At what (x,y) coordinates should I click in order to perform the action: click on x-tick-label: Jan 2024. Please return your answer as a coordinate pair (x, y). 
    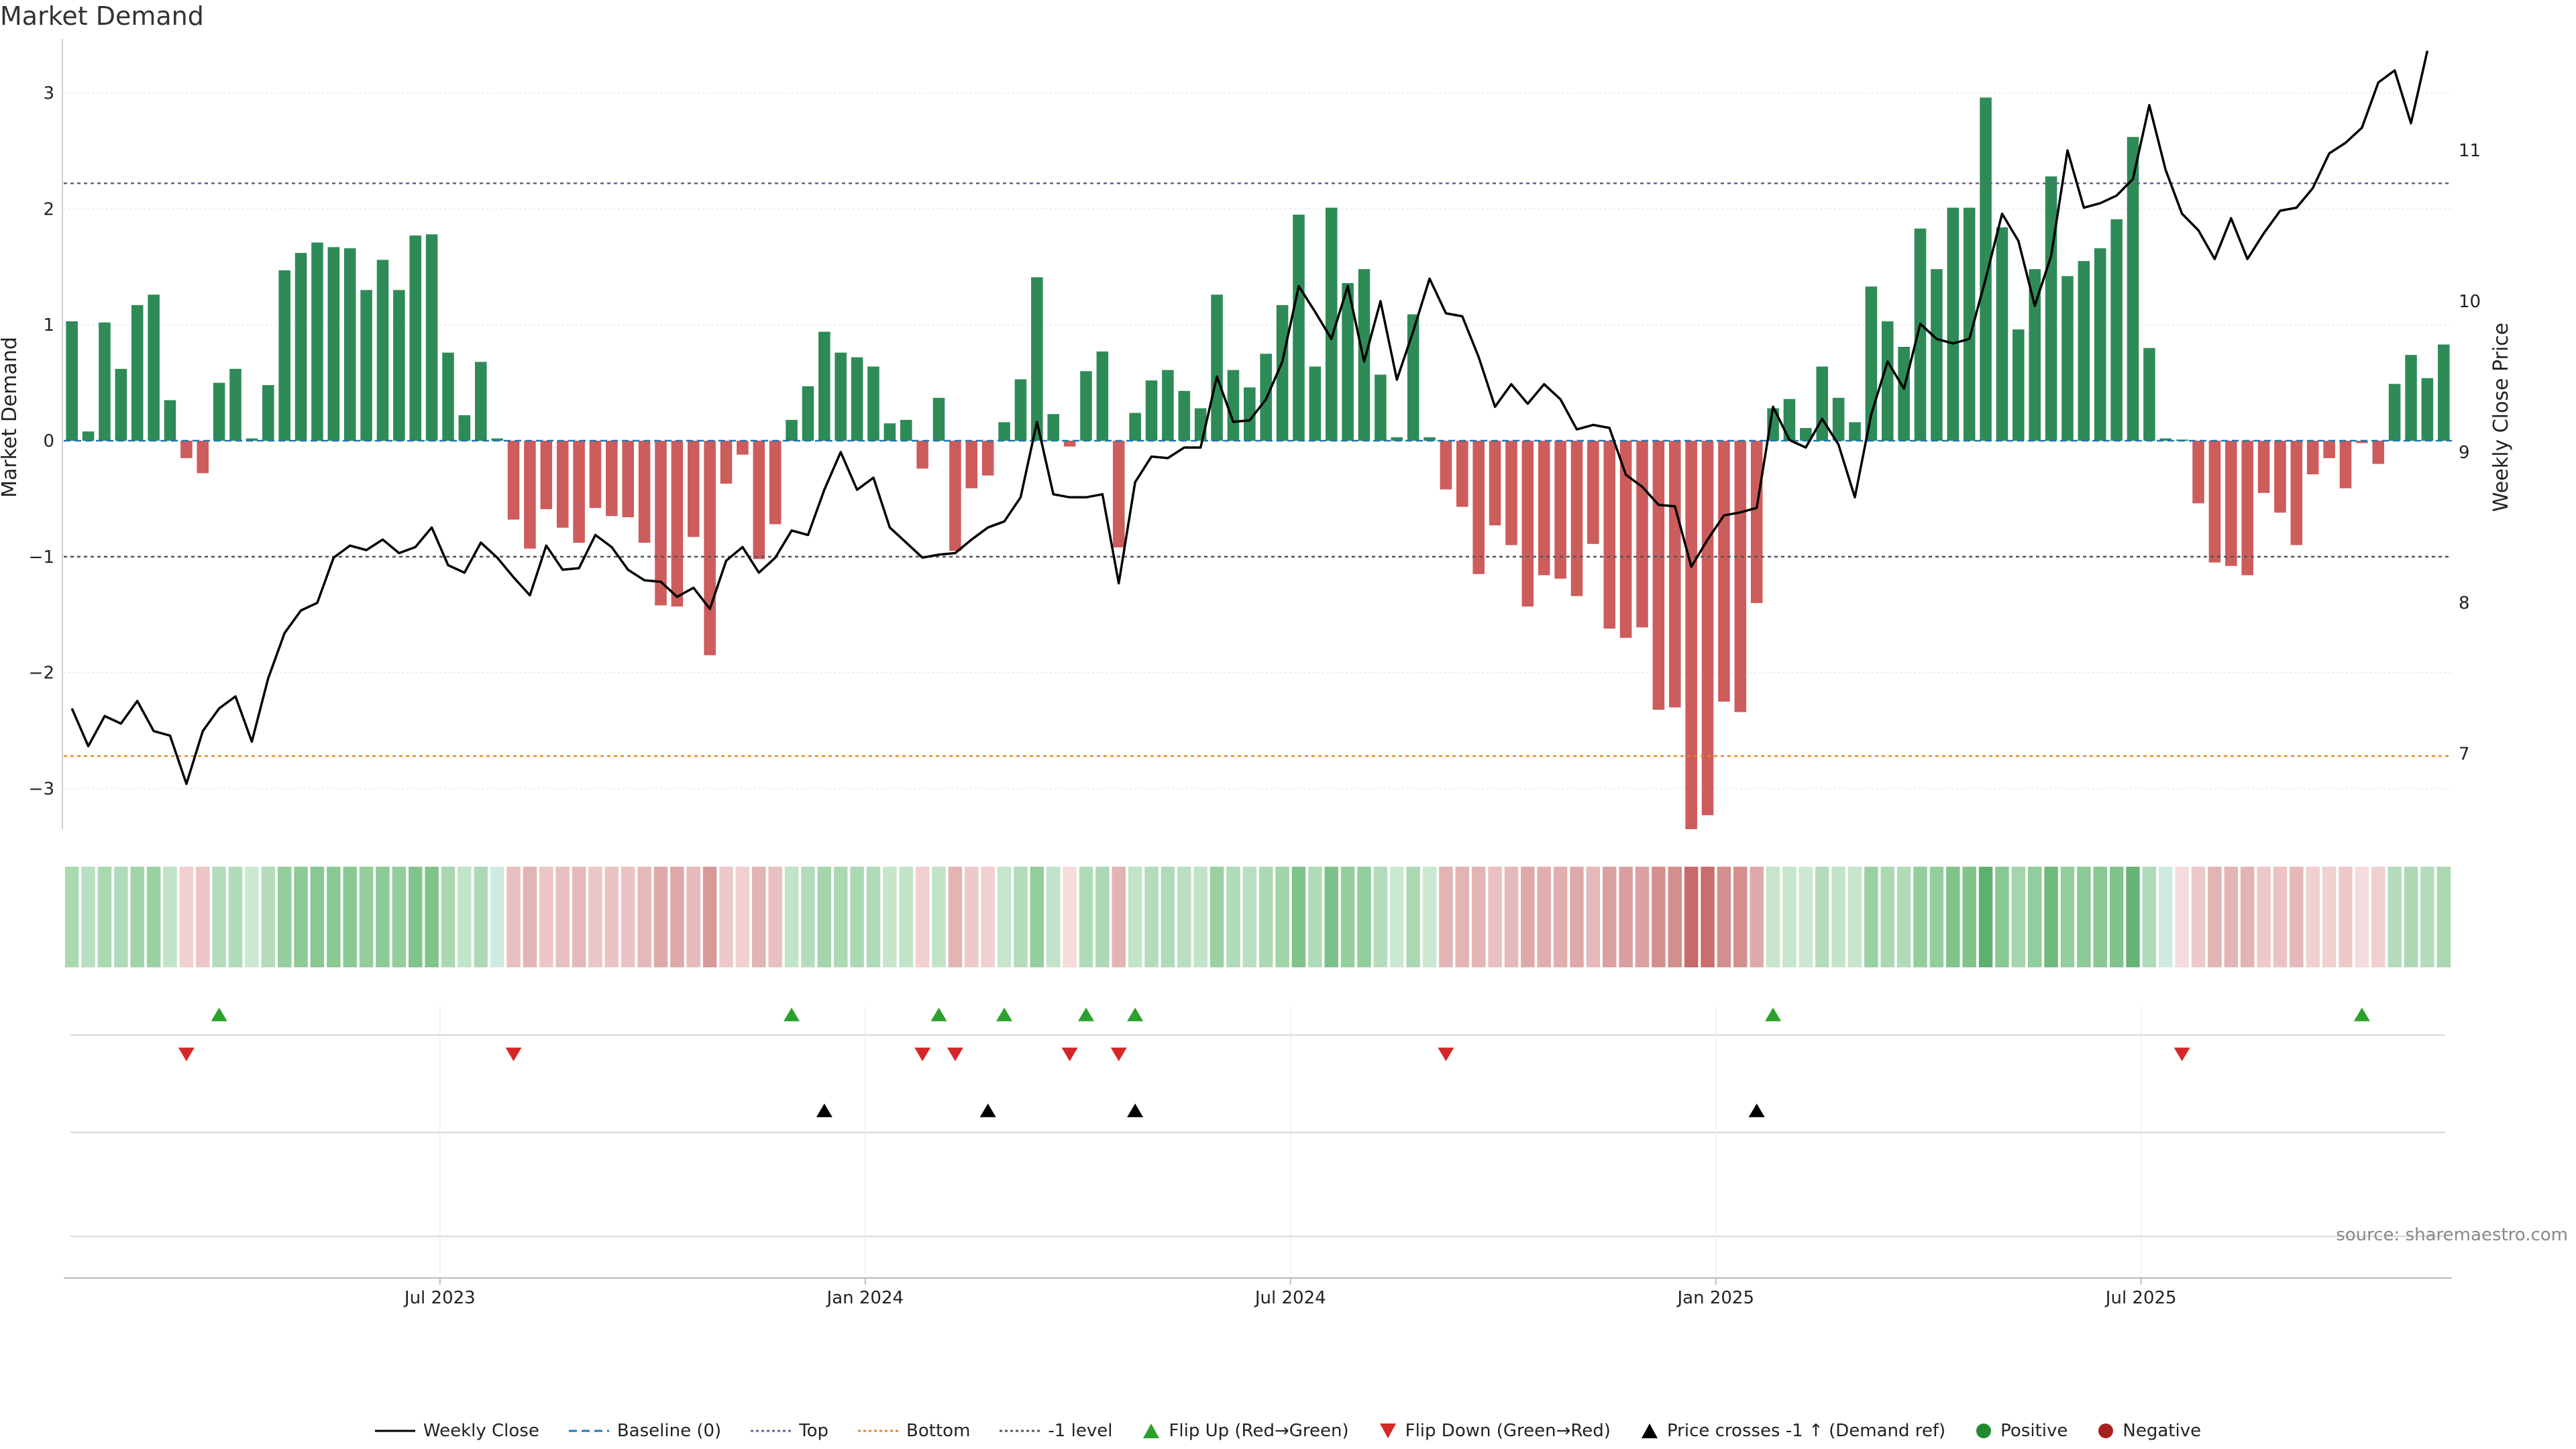
    Looking at the image, I should click on (865, 1298).